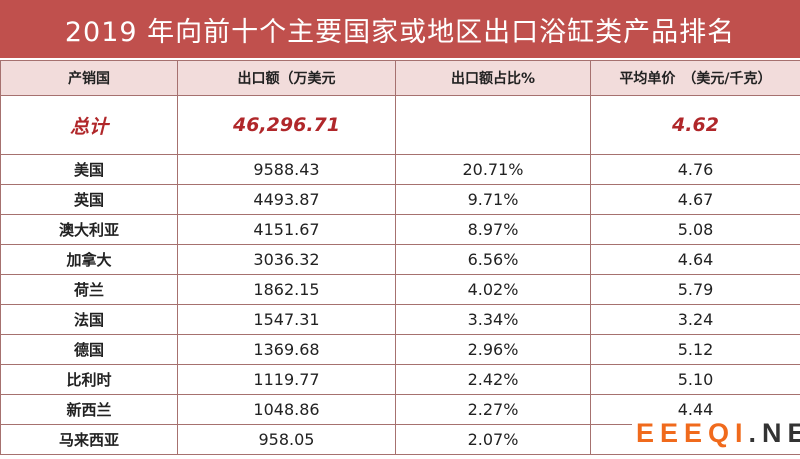  I want to click on table-row: 加拿大 3036.32 6.56% 4.64, so click(400, 259).